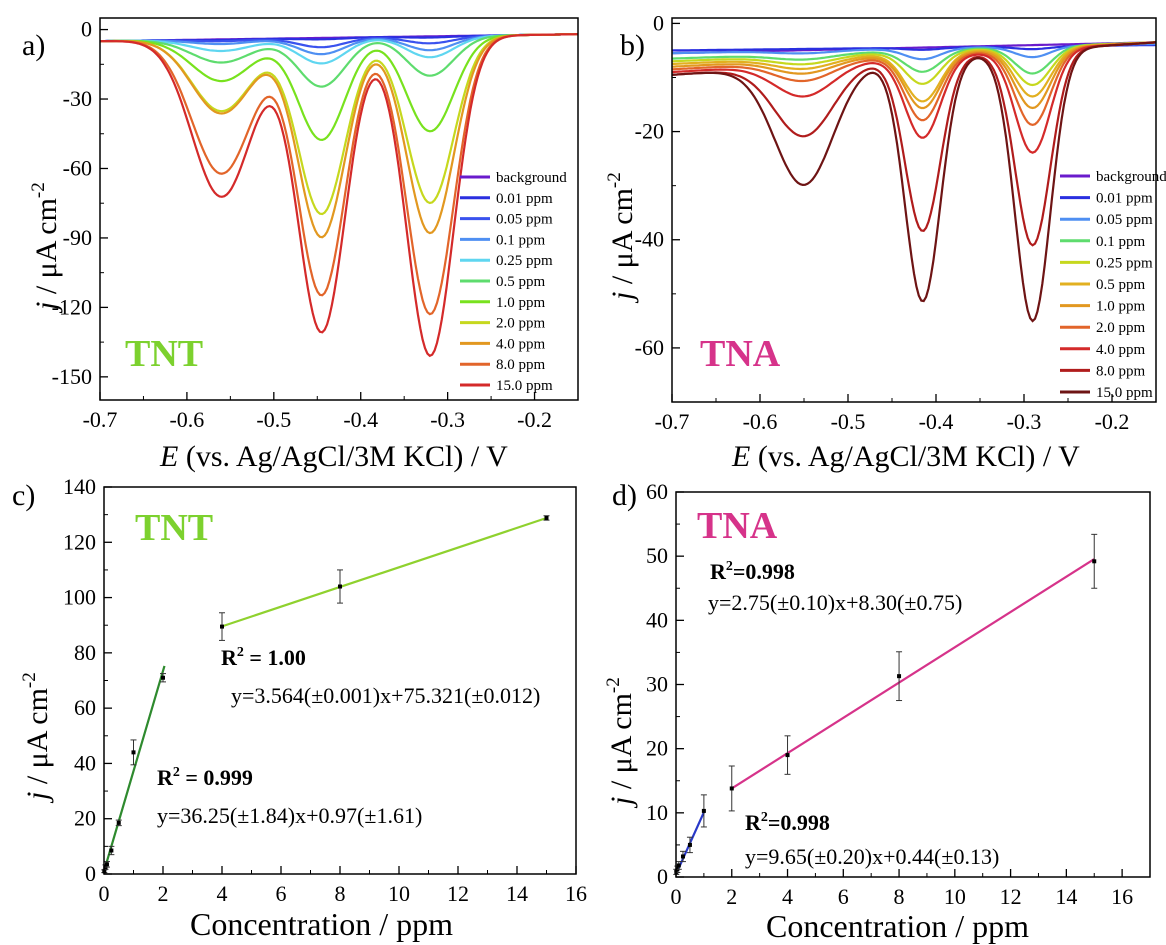 Image resolution: width=1166 pixels, height=945 pixels. What do you see at coordinates (521, 324) in the screenshot?
I see `legend-entry: 2.0 ppm` at bounding box center [521, 324].